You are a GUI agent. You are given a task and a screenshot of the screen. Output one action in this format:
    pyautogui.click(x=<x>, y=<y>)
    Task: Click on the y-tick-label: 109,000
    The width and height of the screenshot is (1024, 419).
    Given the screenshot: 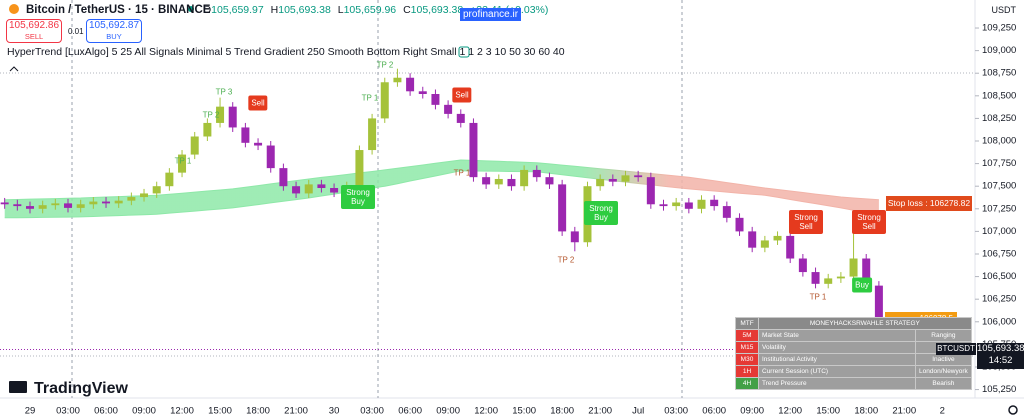 What is the action you would take?
    pyautogui.click(x=999, y=50)
    